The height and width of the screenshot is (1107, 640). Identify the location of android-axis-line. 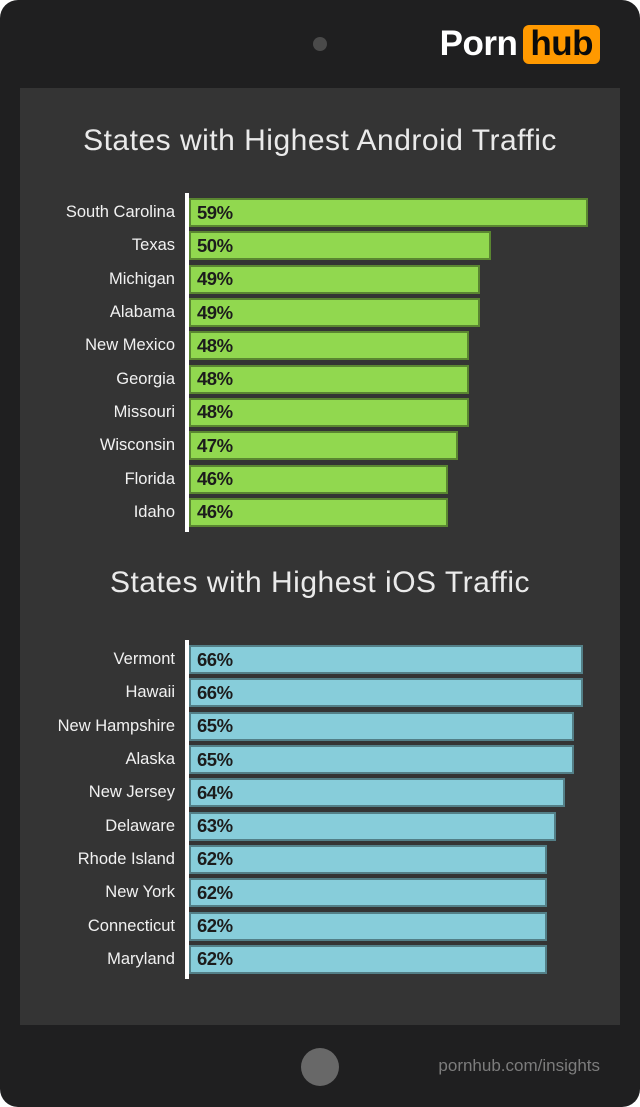
(187, 362).